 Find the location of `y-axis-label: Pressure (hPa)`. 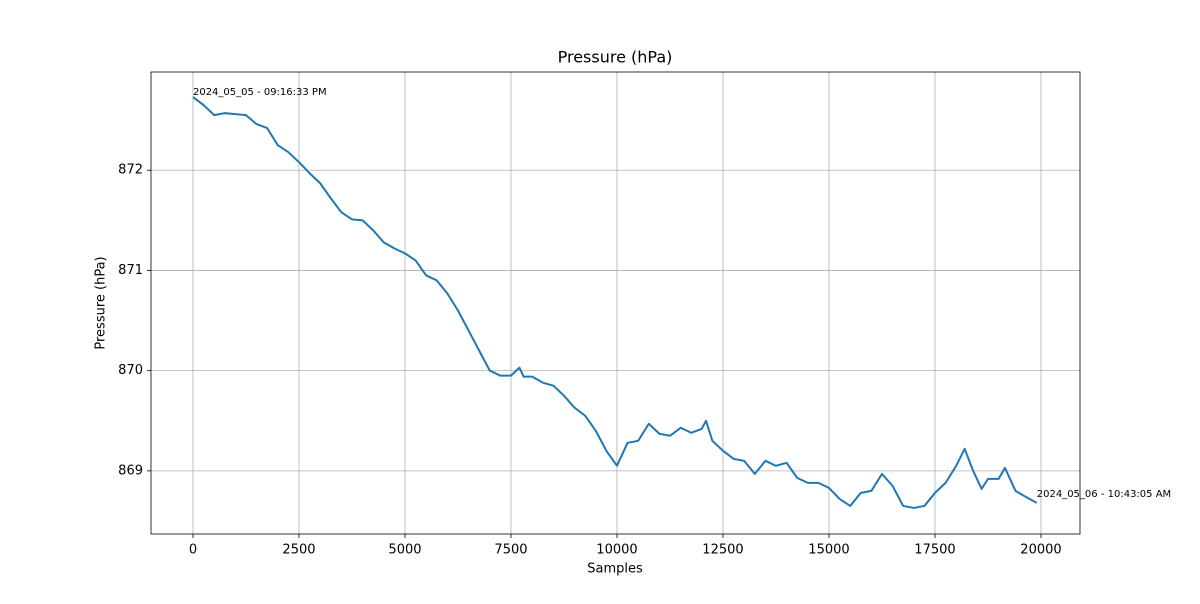

y-axis-label: Pressure (hPa) is located at coordinates (101, 302).